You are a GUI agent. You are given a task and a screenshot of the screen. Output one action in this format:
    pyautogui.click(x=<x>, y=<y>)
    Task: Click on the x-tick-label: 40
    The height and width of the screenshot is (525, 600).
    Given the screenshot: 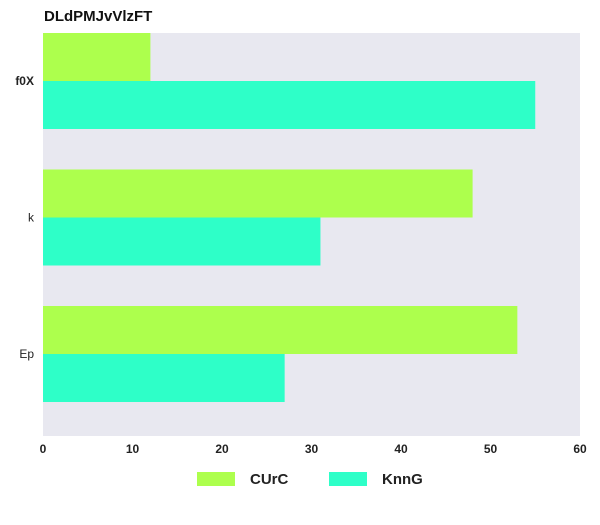 What is the action you would take?
    pyautogui.click(x=401, y=449)
    